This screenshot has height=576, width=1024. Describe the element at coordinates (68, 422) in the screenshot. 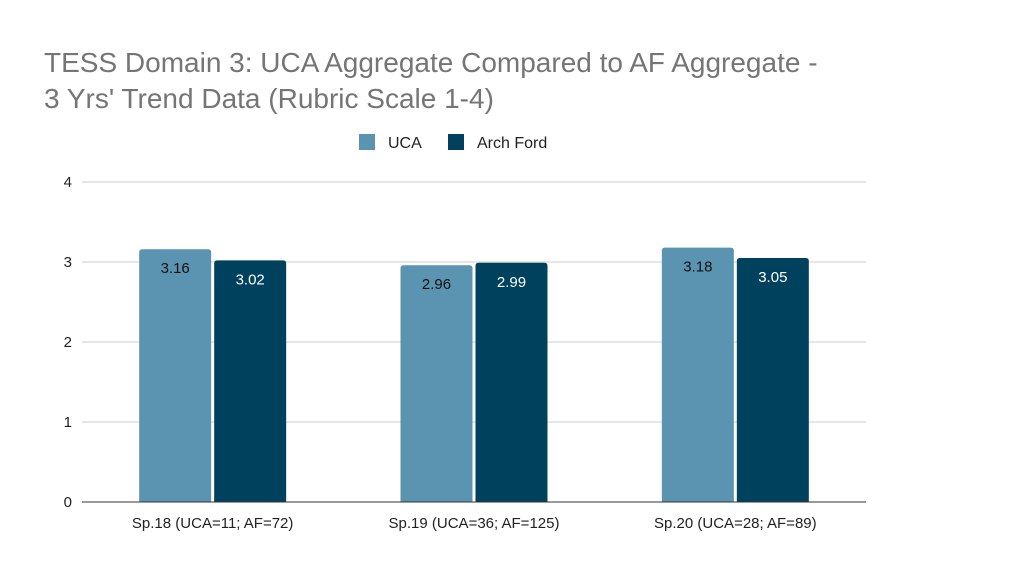

I see `y-tick-label: 1` at that location.